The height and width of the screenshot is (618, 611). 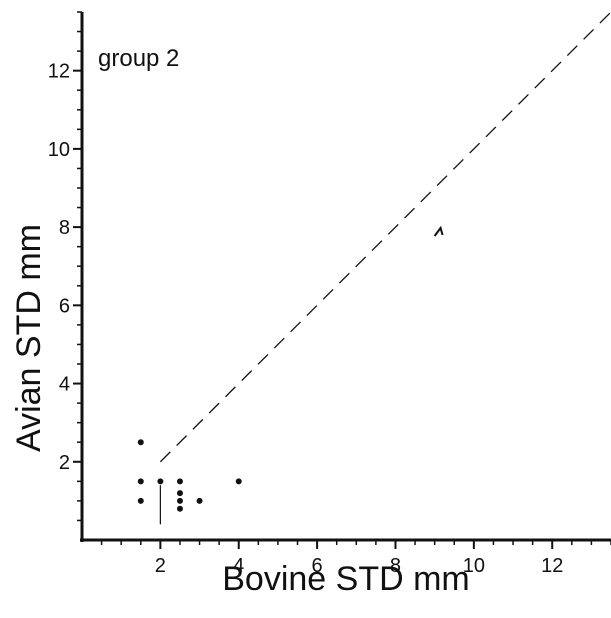 What do you see at coordinates (189, 475) in the screenshot?
I see `data-points` at bounding box center [189, 475].